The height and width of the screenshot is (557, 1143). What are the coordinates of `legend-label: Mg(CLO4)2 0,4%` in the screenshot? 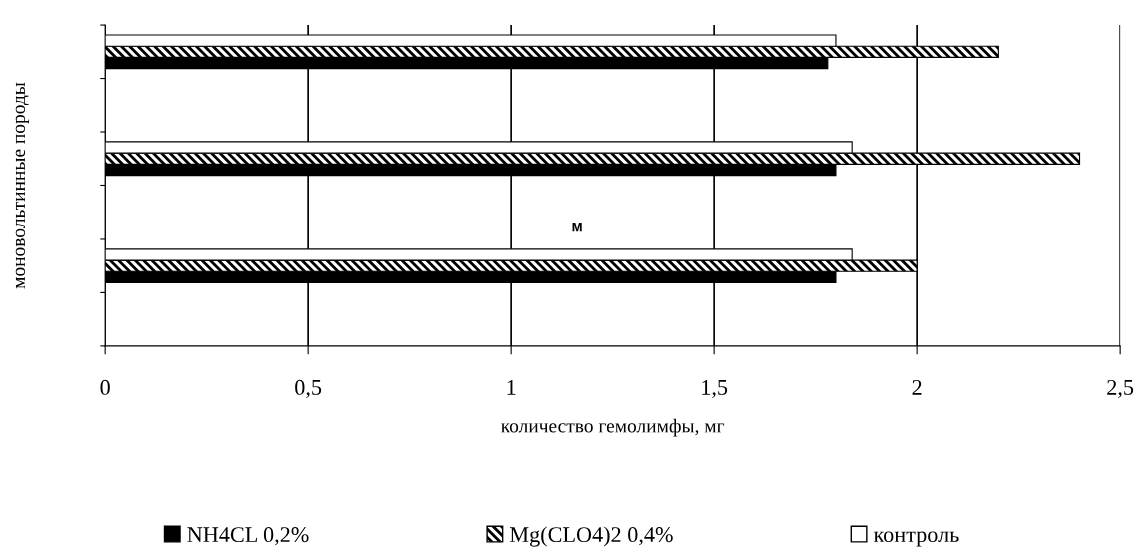 It's located at (591, 536).